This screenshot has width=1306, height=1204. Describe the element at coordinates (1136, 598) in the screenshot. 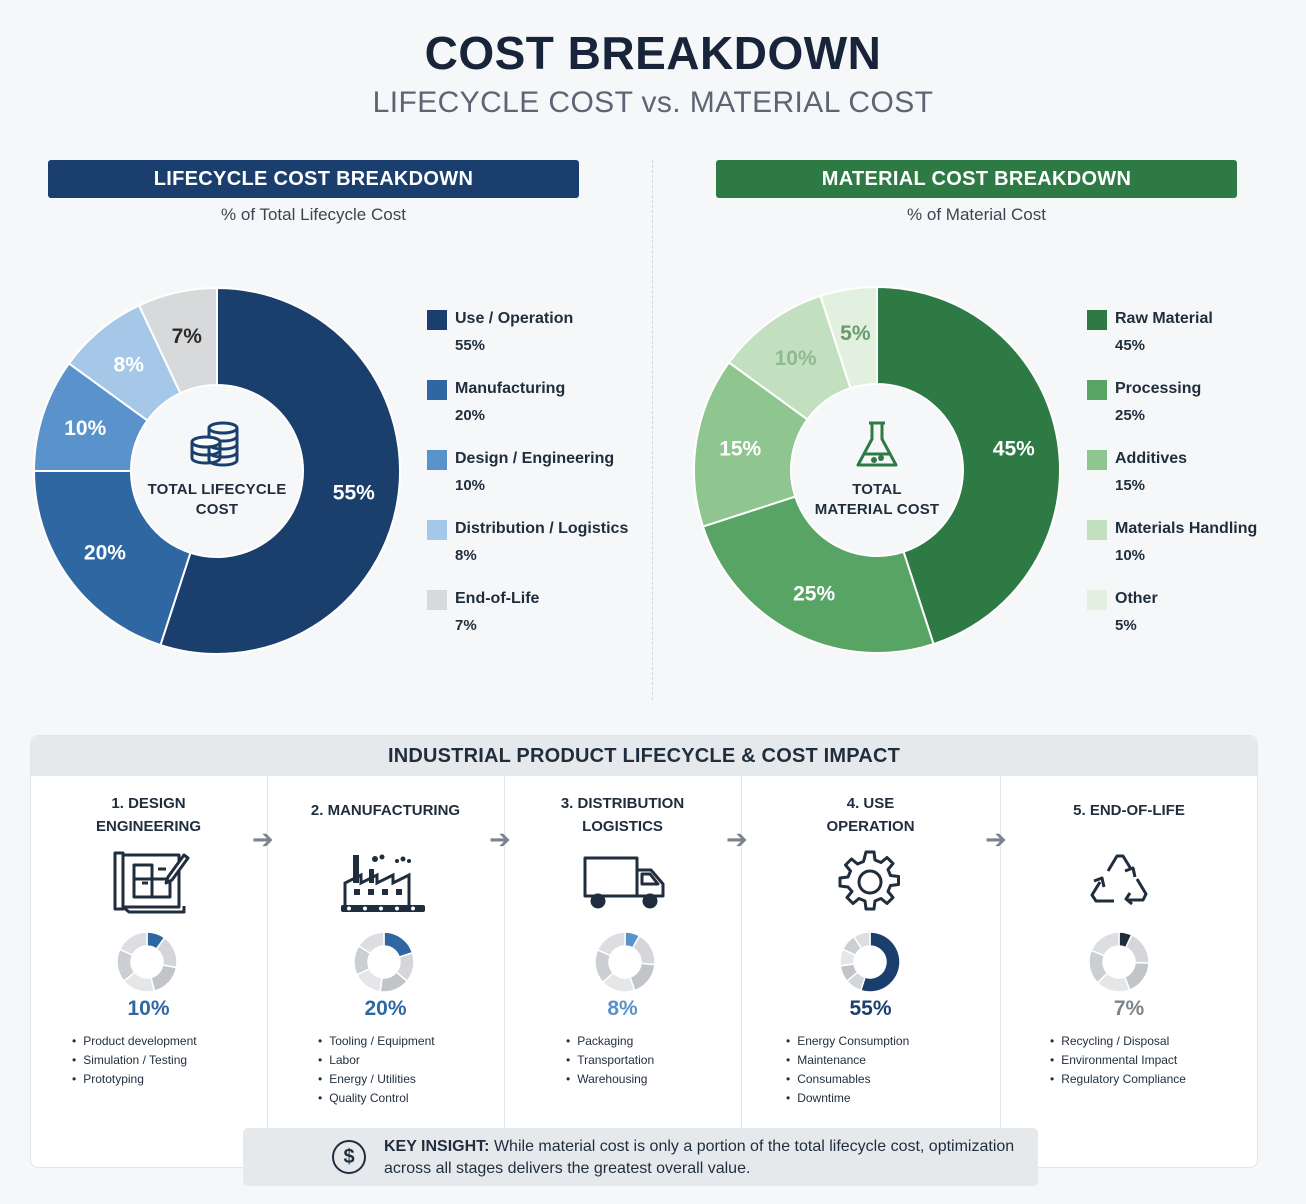

I see `legend-label: Other` at that location.